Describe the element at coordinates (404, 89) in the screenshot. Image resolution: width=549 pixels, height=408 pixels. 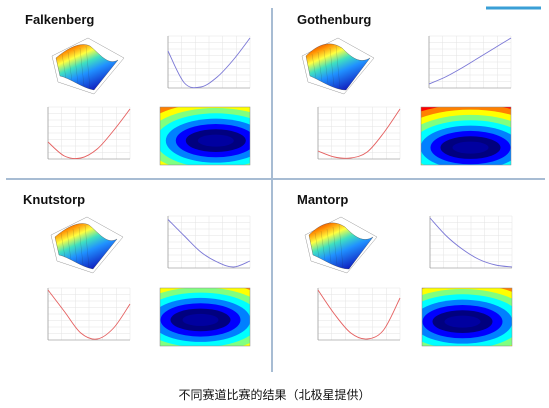
I see `panel-gothenburg: Gothenburg` at that location.